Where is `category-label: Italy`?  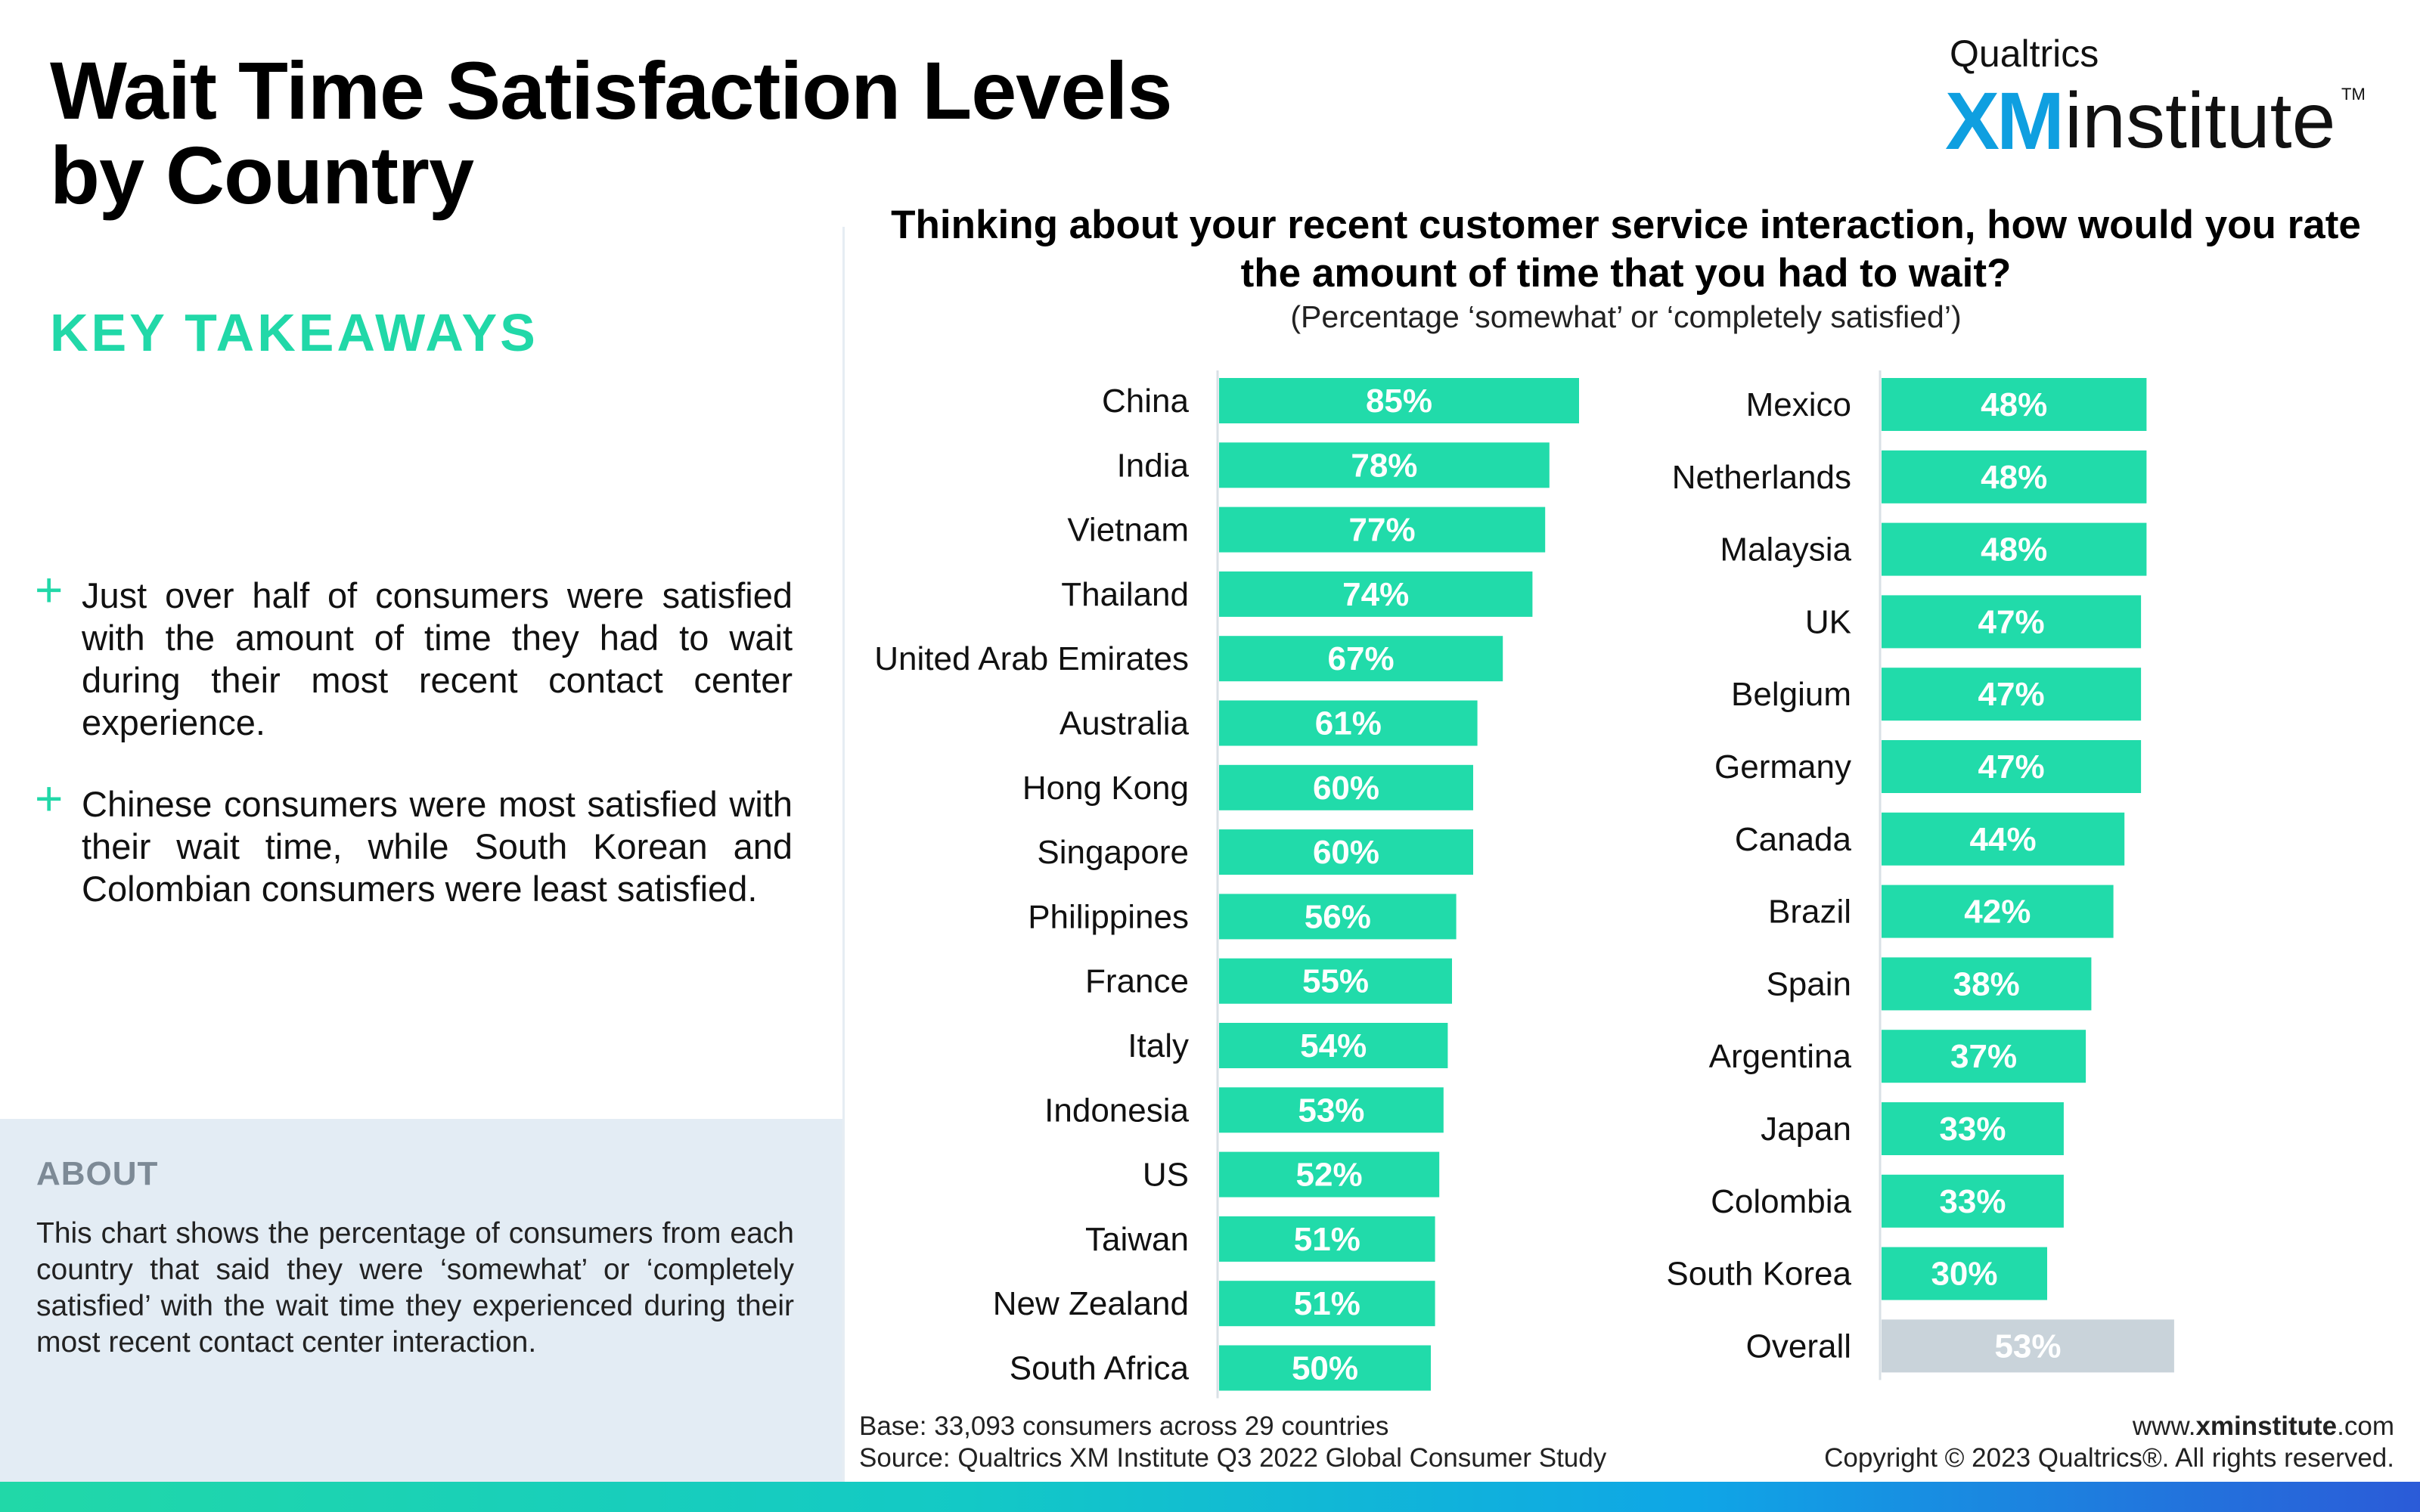 category-label: Italy is located at coordinates (1158, 1045).